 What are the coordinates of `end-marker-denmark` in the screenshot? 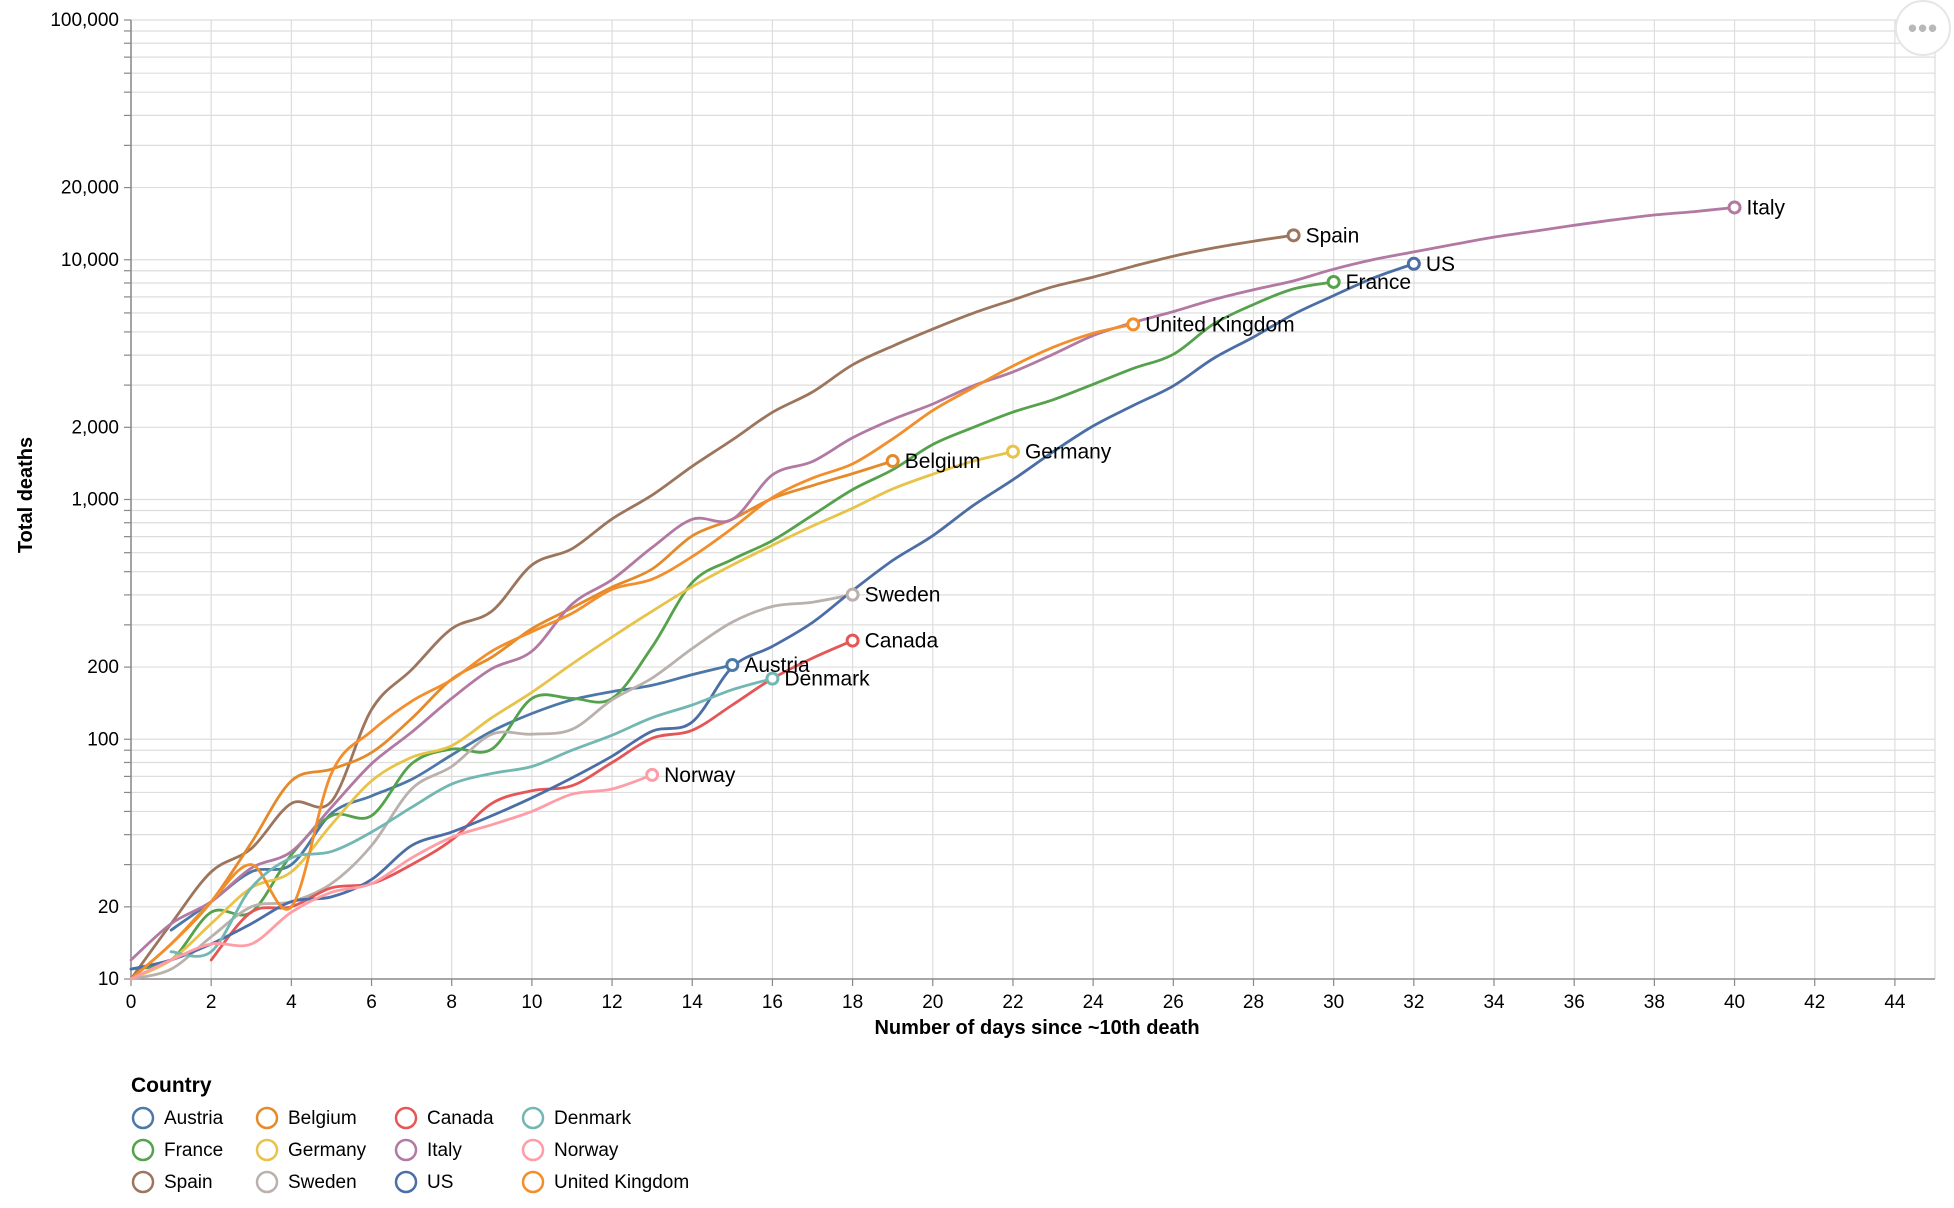 It's located at (772, 678).